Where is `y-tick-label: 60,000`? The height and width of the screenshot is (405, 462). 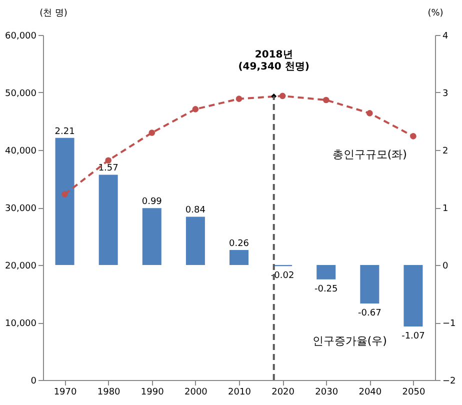 y-tick-label: 60,000 is located at coordinates (21, 37).